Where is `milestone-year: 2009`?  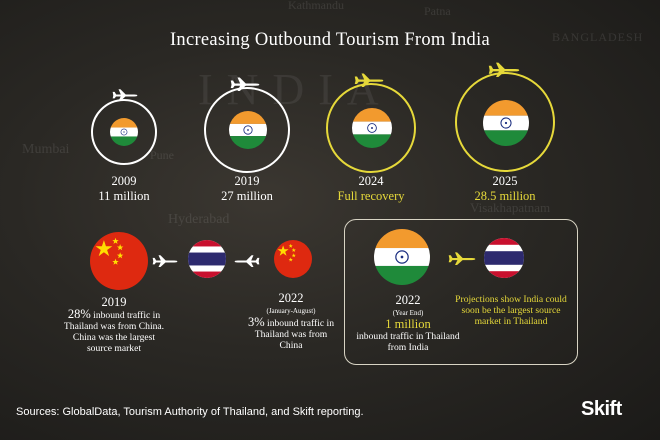
milestone-year: 2009 is located at coordinates (124, 181).